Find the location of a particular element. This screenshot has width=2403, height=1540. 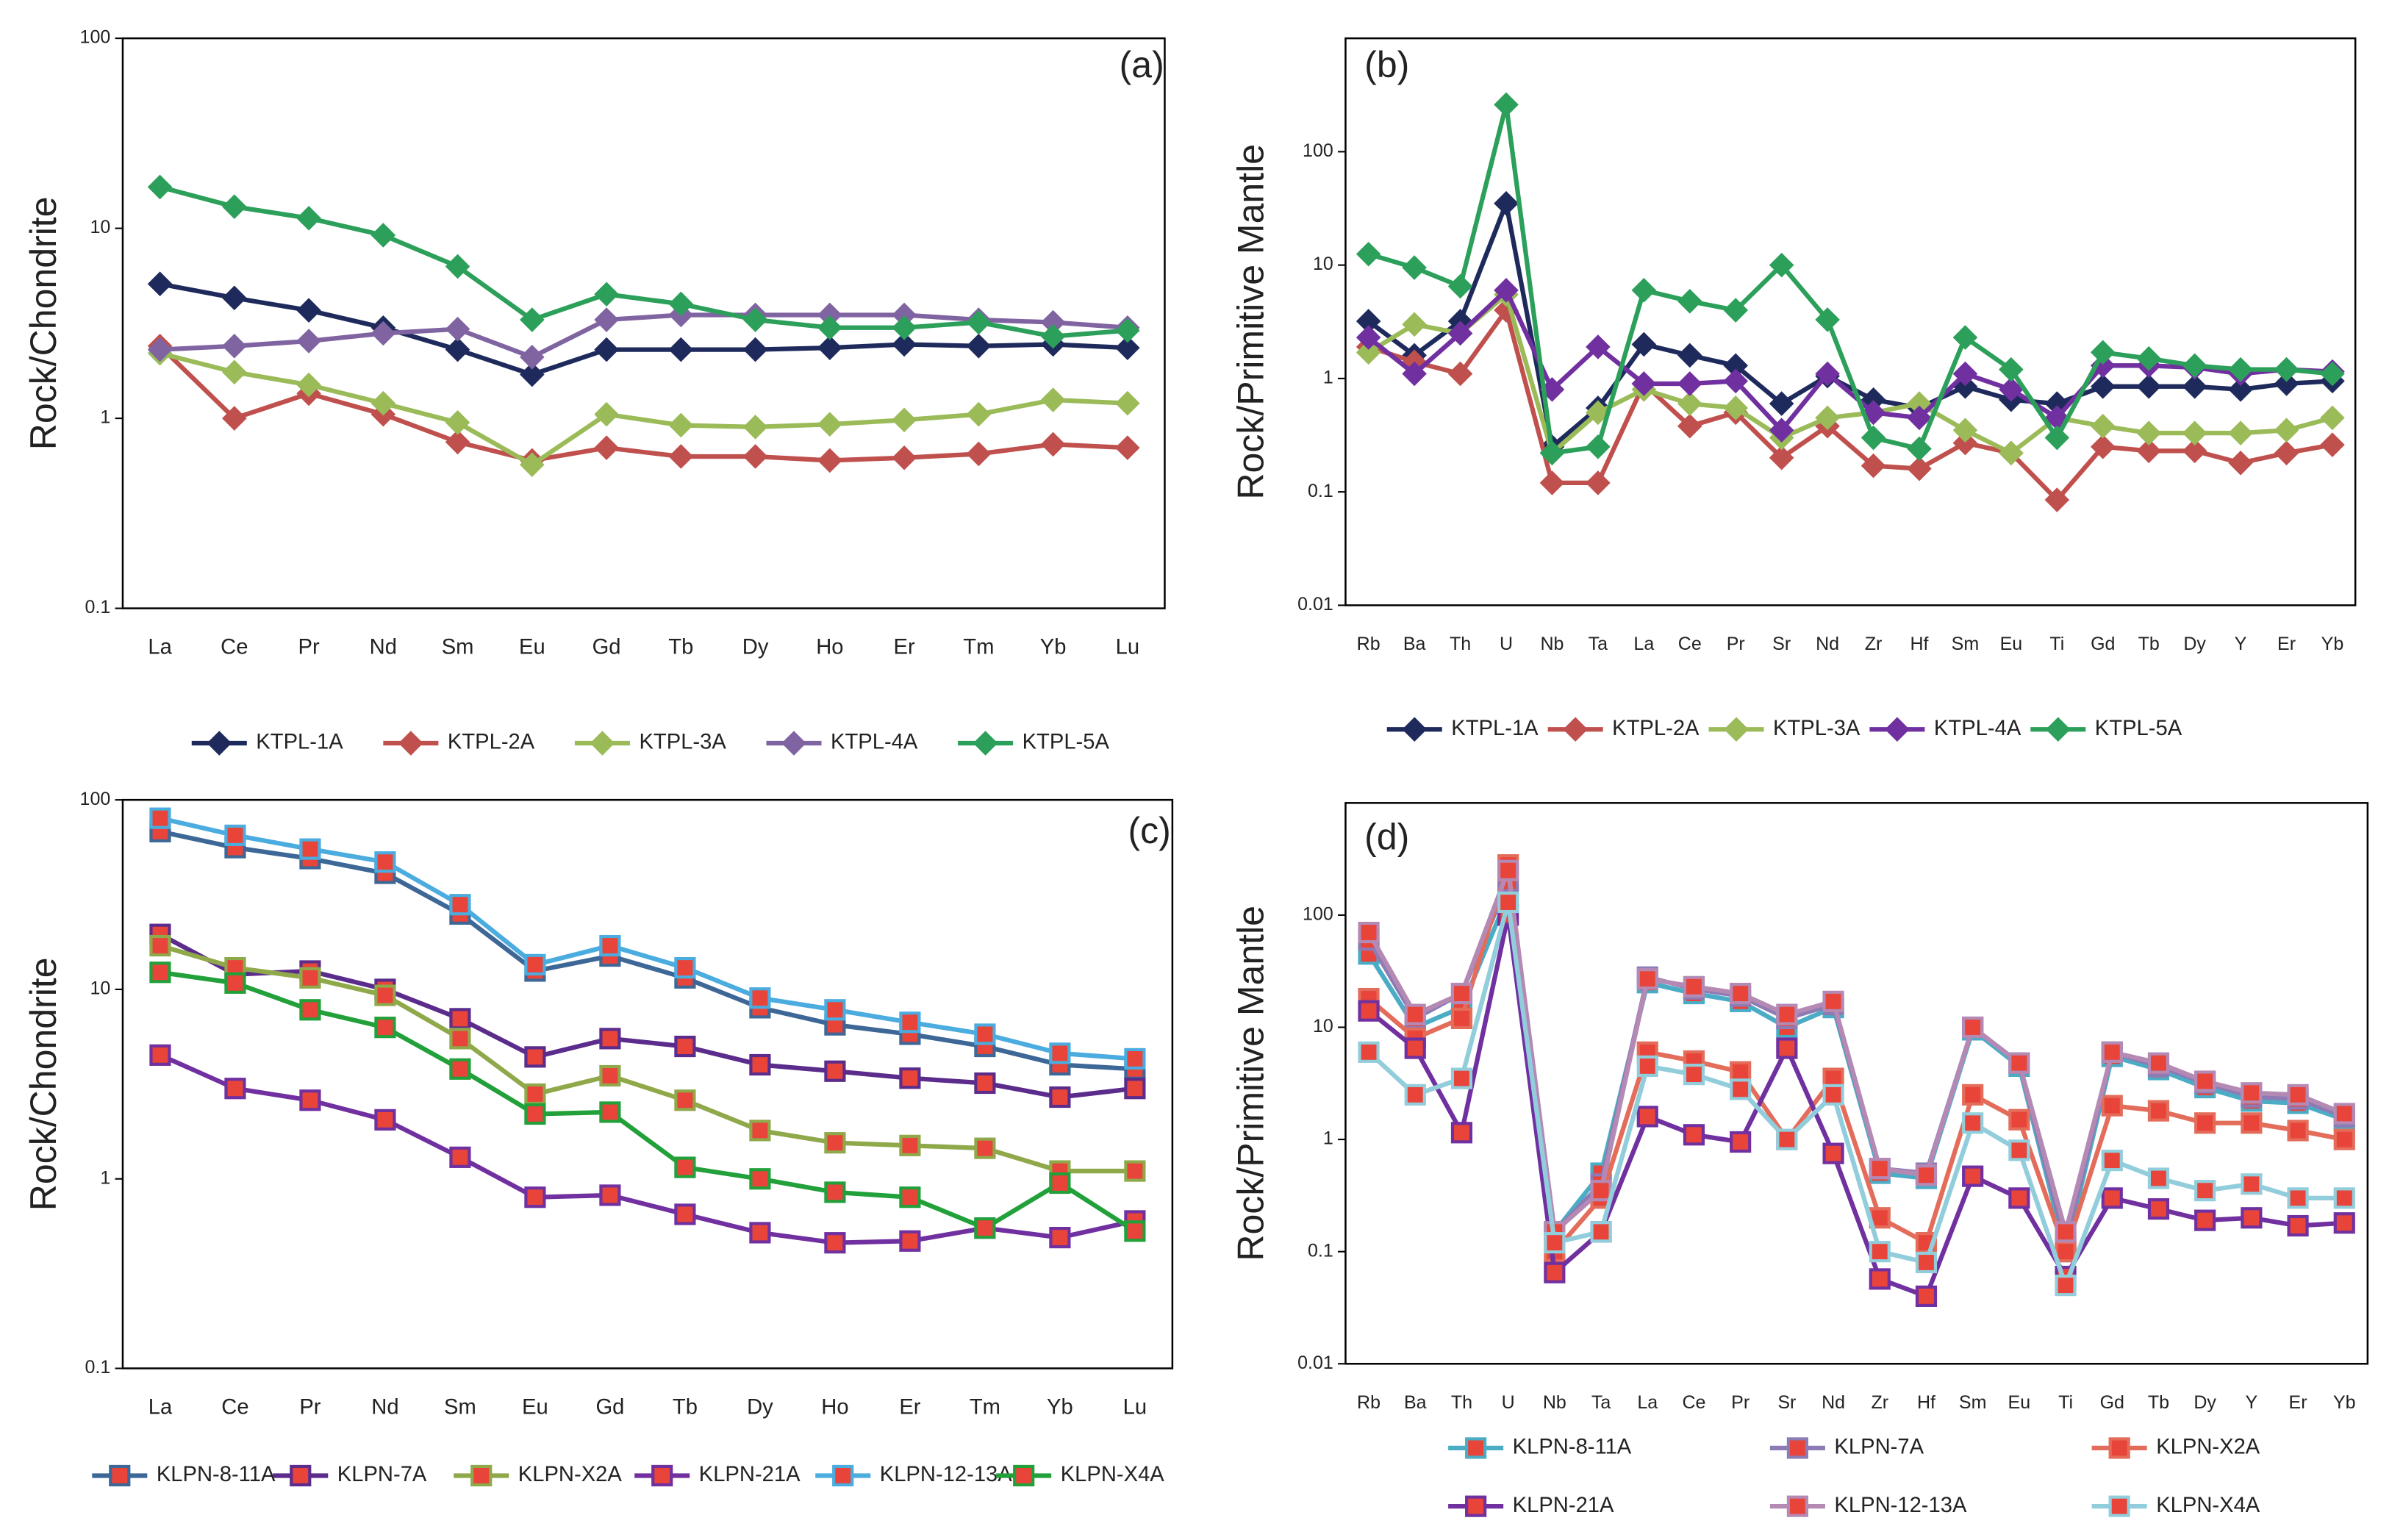

x-tick-label: Nd is located at coordinates (384, 1407).